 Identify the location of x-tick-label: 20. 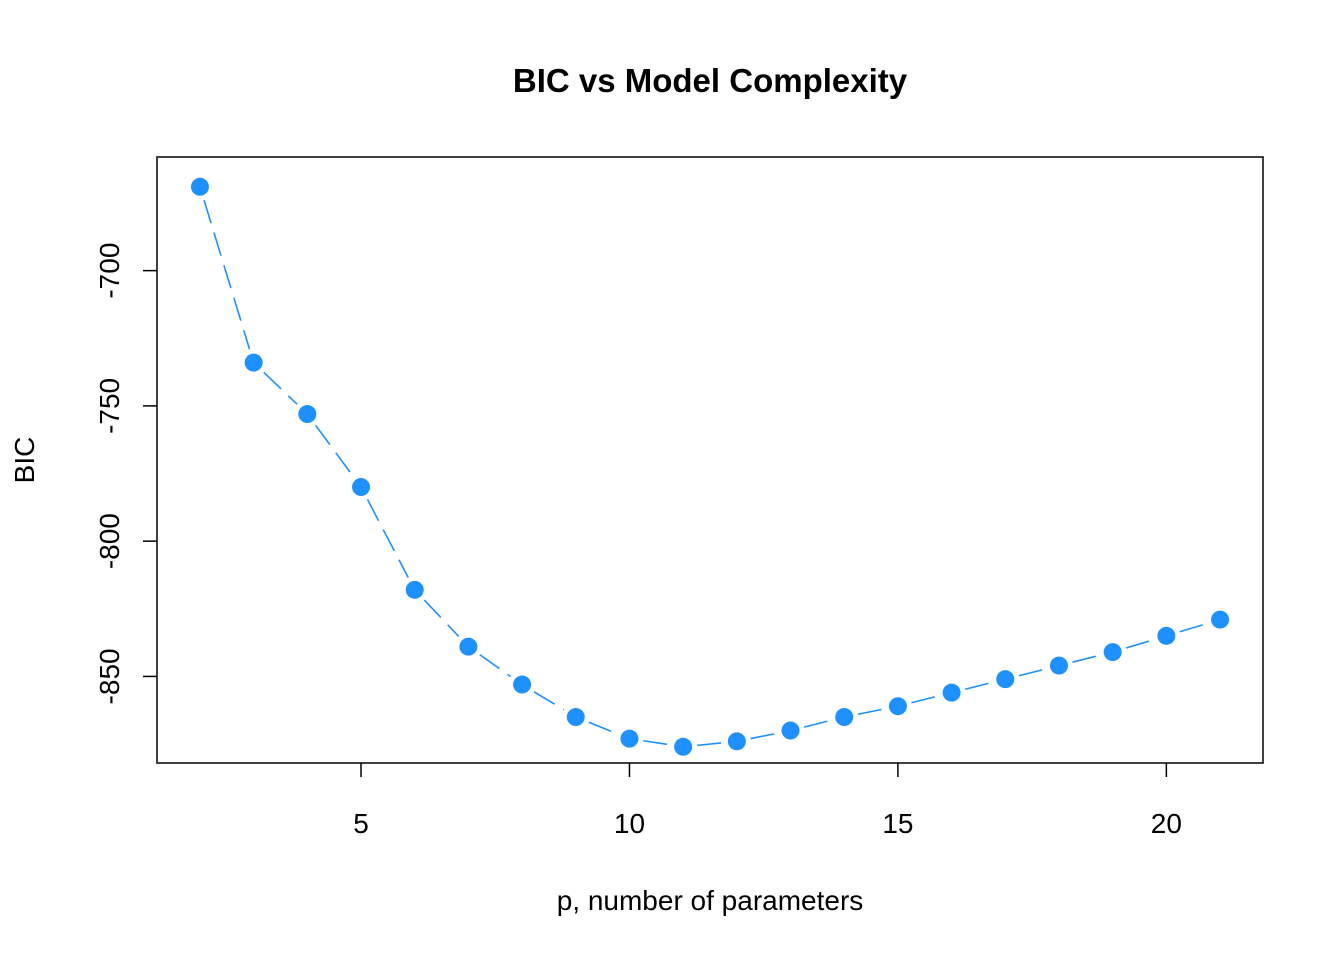
(1166, 823).